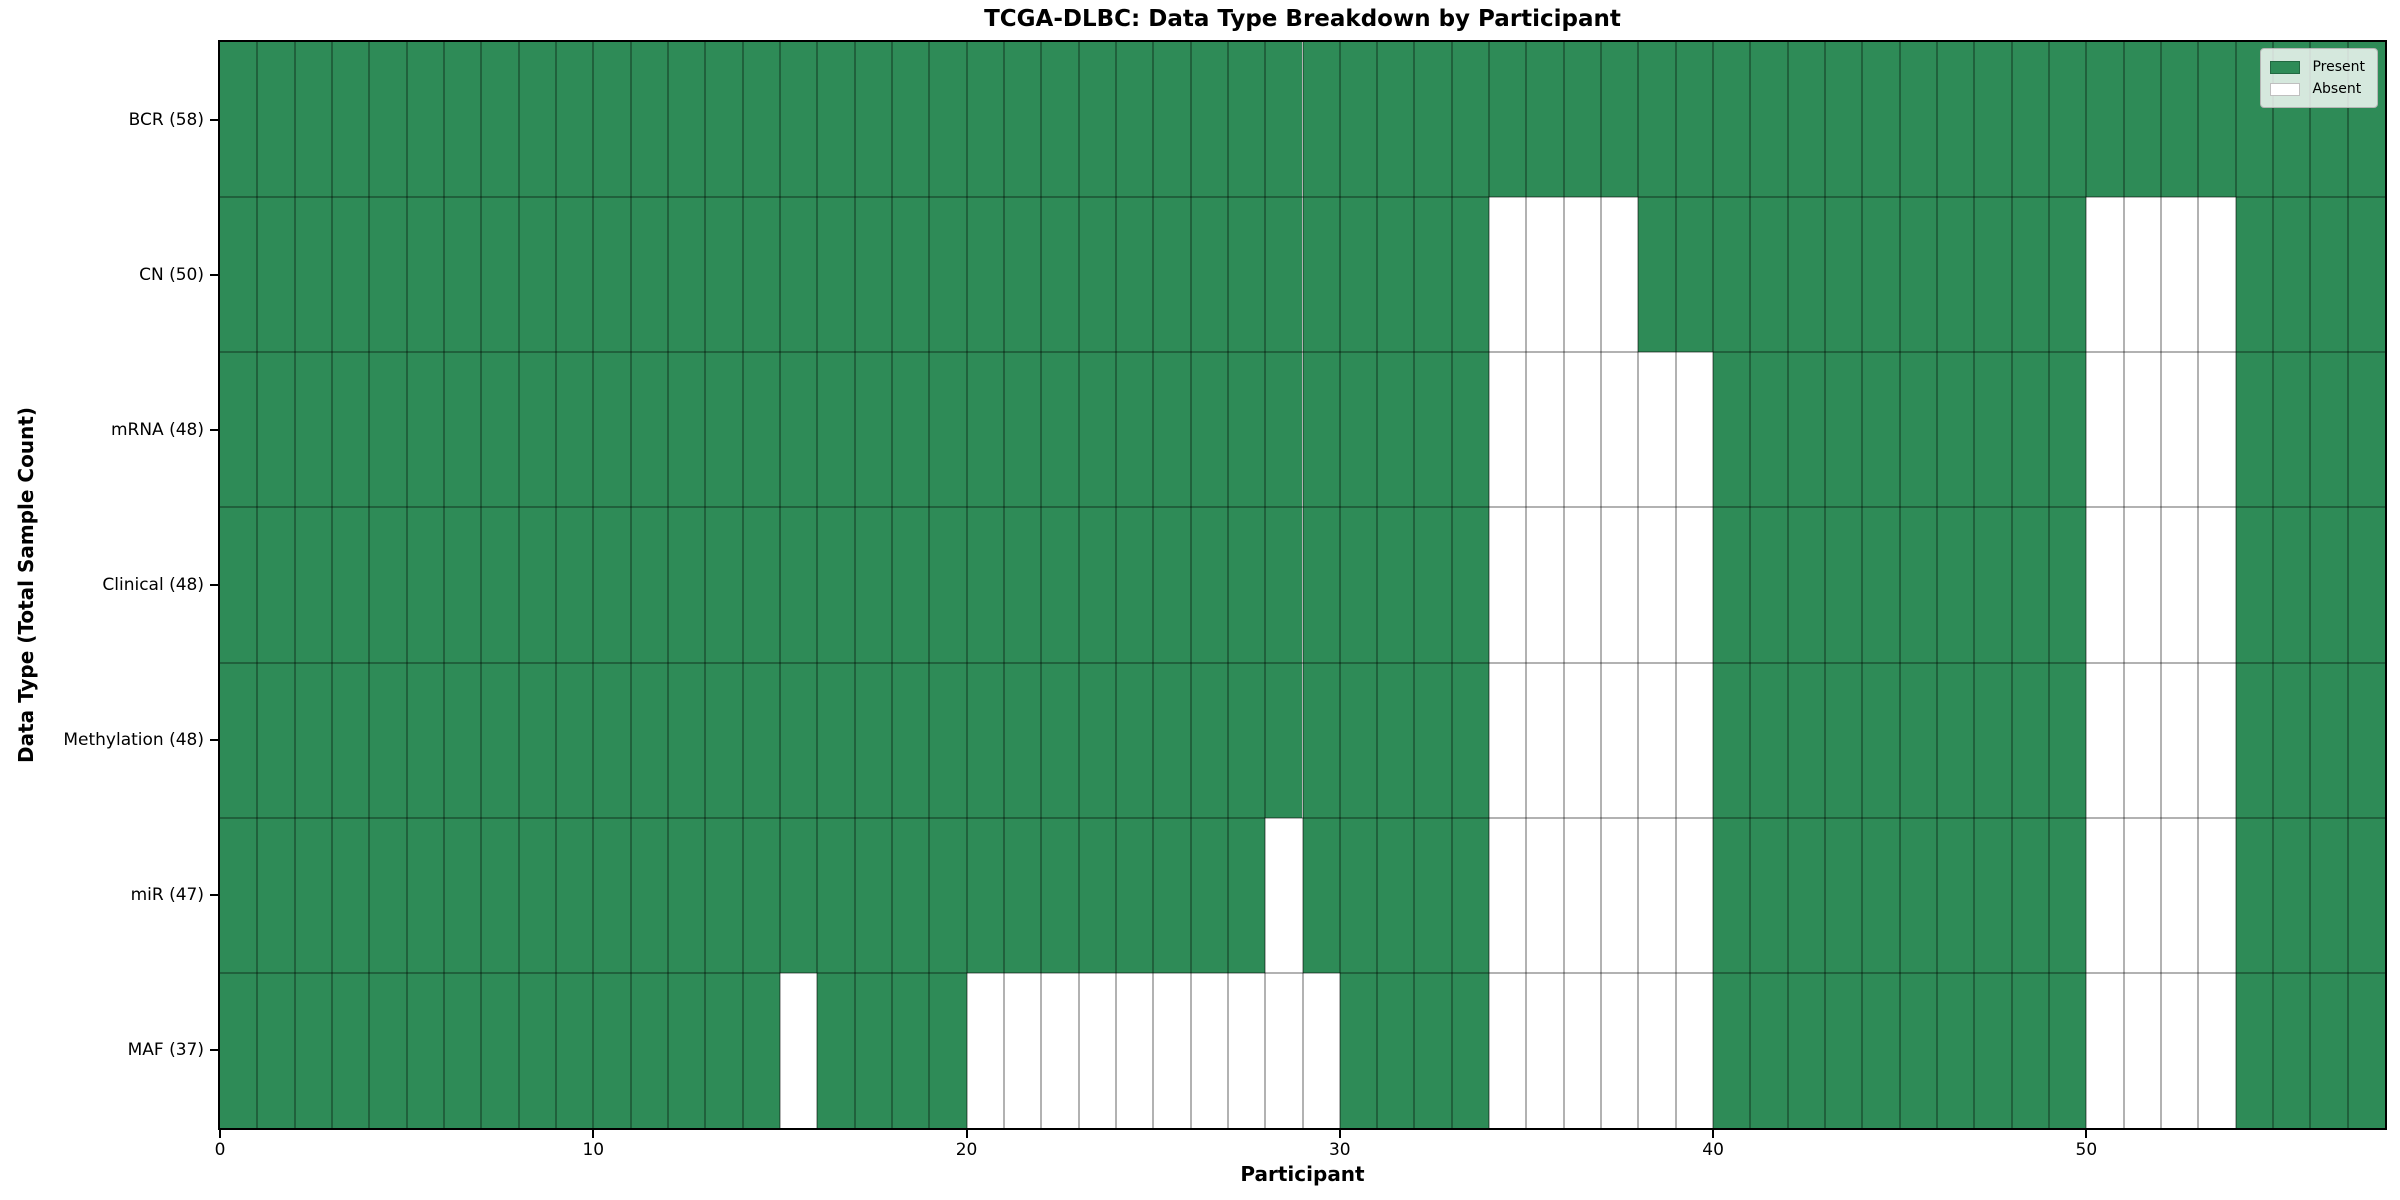 The width and height of the screenshot is (2400, 1200). I want to click on x-tick-mark, so click(2086, 1134).